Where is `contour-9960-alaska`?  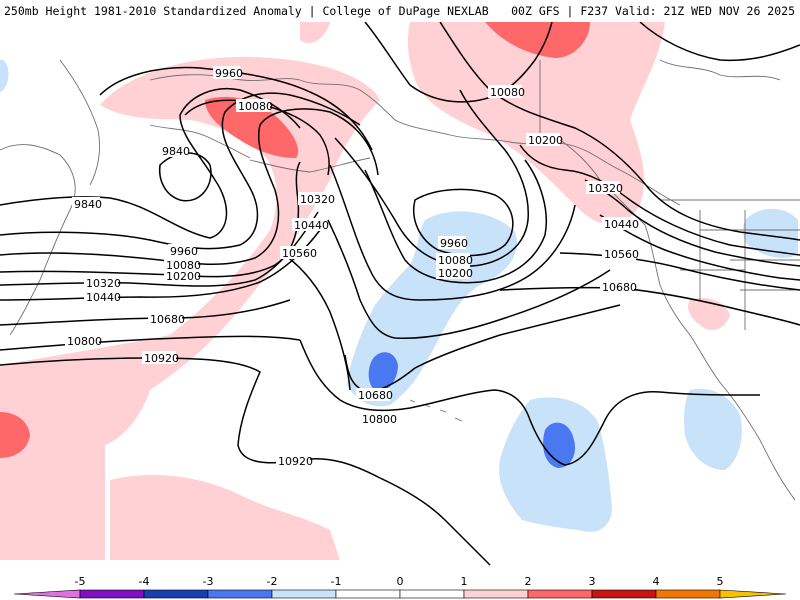
contour-9960-alaska is located at coordinates (236, 108).